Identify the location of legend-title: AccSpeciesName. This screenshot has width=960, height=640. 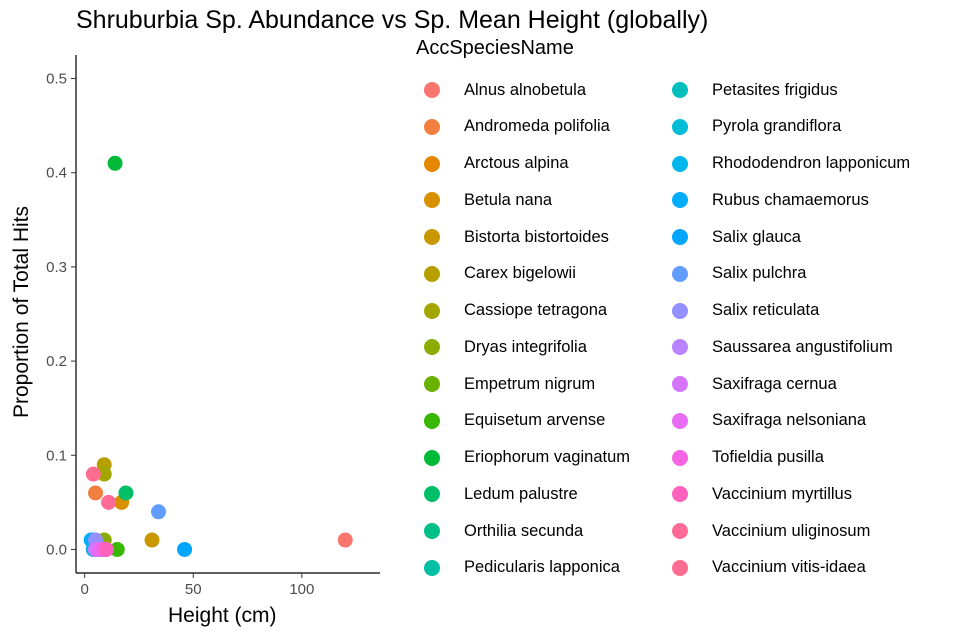
(495, 48).